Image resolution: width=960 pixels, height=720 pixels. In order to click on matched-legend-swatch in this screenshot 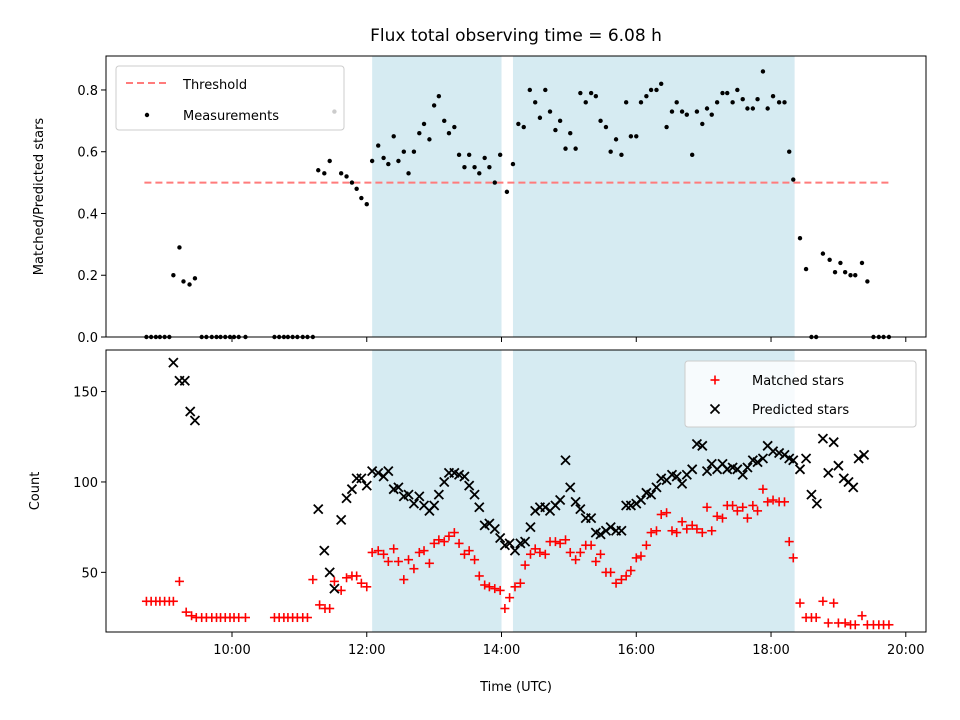, I will do `click(715, 380)`.